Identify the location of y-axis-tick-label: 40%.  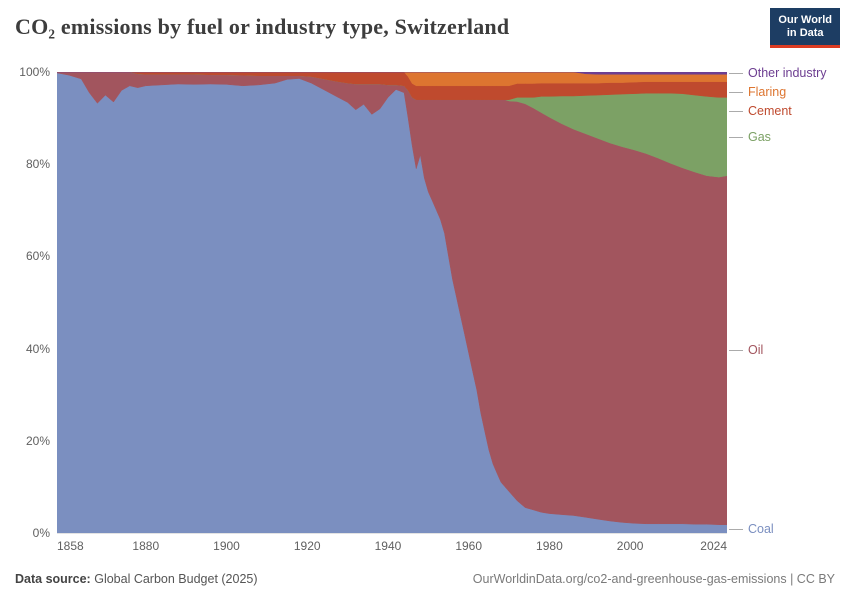
(37, 348).